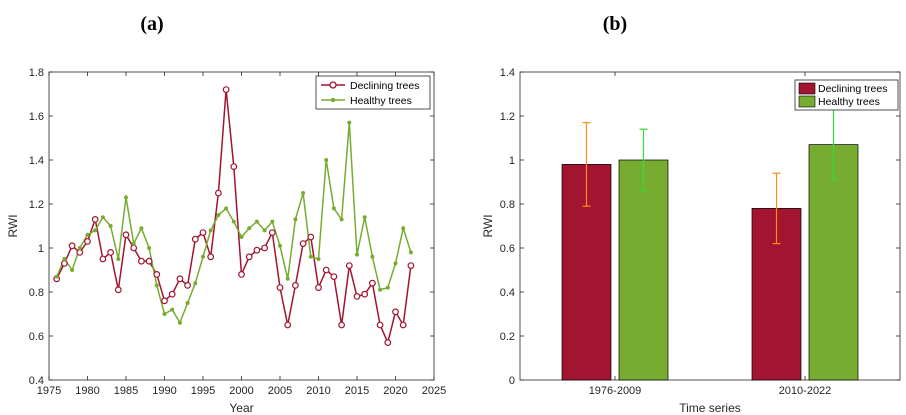 This screenshot has width=906, height=415. Describe the element at coordinates (615, 391) in the screenshot. I see `x-category-label: 1976-2009` at that location.